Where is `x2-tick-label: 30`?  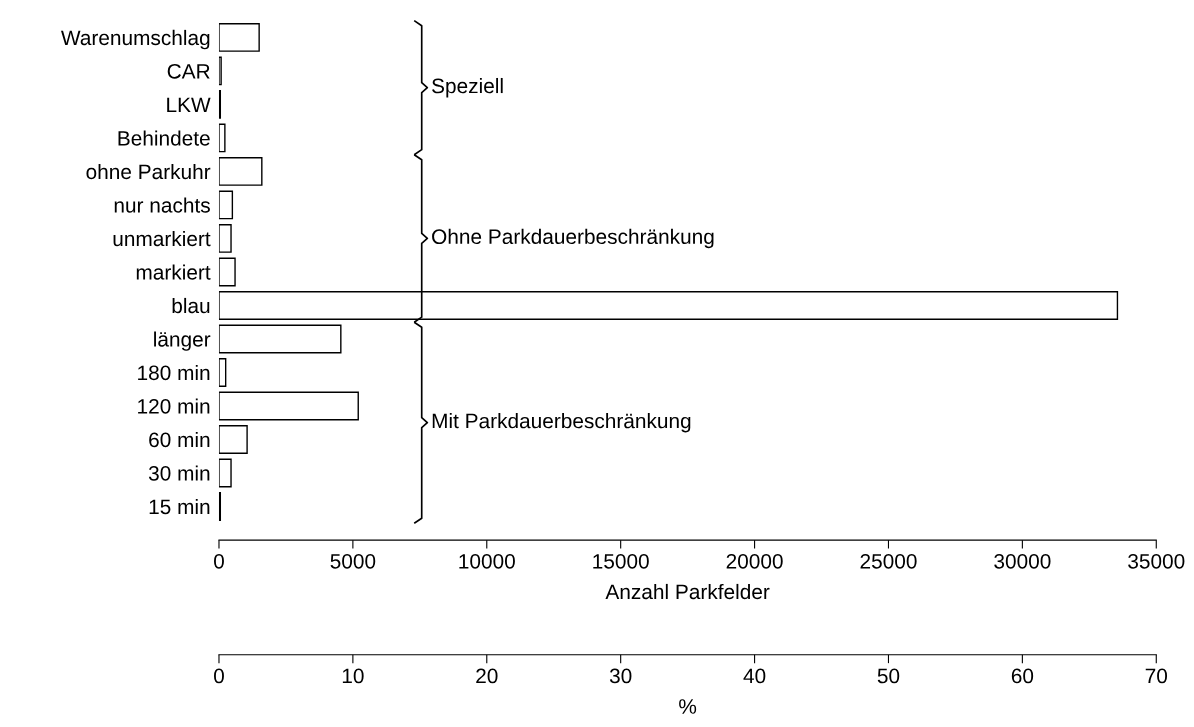 x2-tick-label: 30 is located at coordinates (620, 676).